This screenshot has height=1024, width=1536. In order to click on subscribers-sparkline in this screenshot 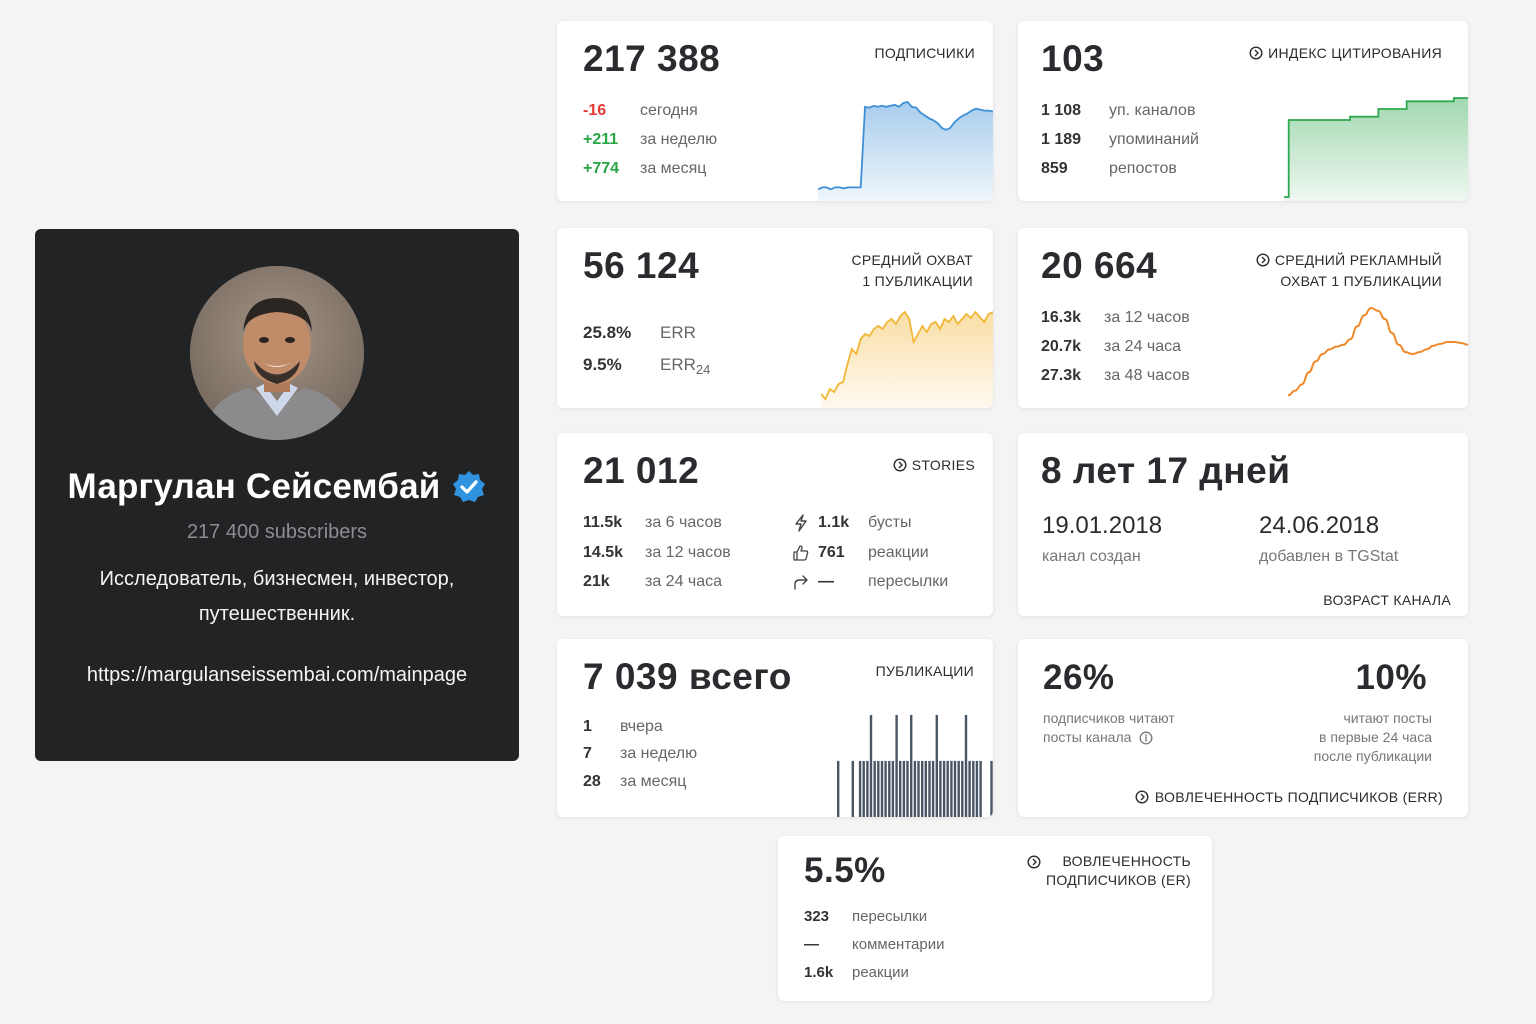, I will do `click(905, 151)`.